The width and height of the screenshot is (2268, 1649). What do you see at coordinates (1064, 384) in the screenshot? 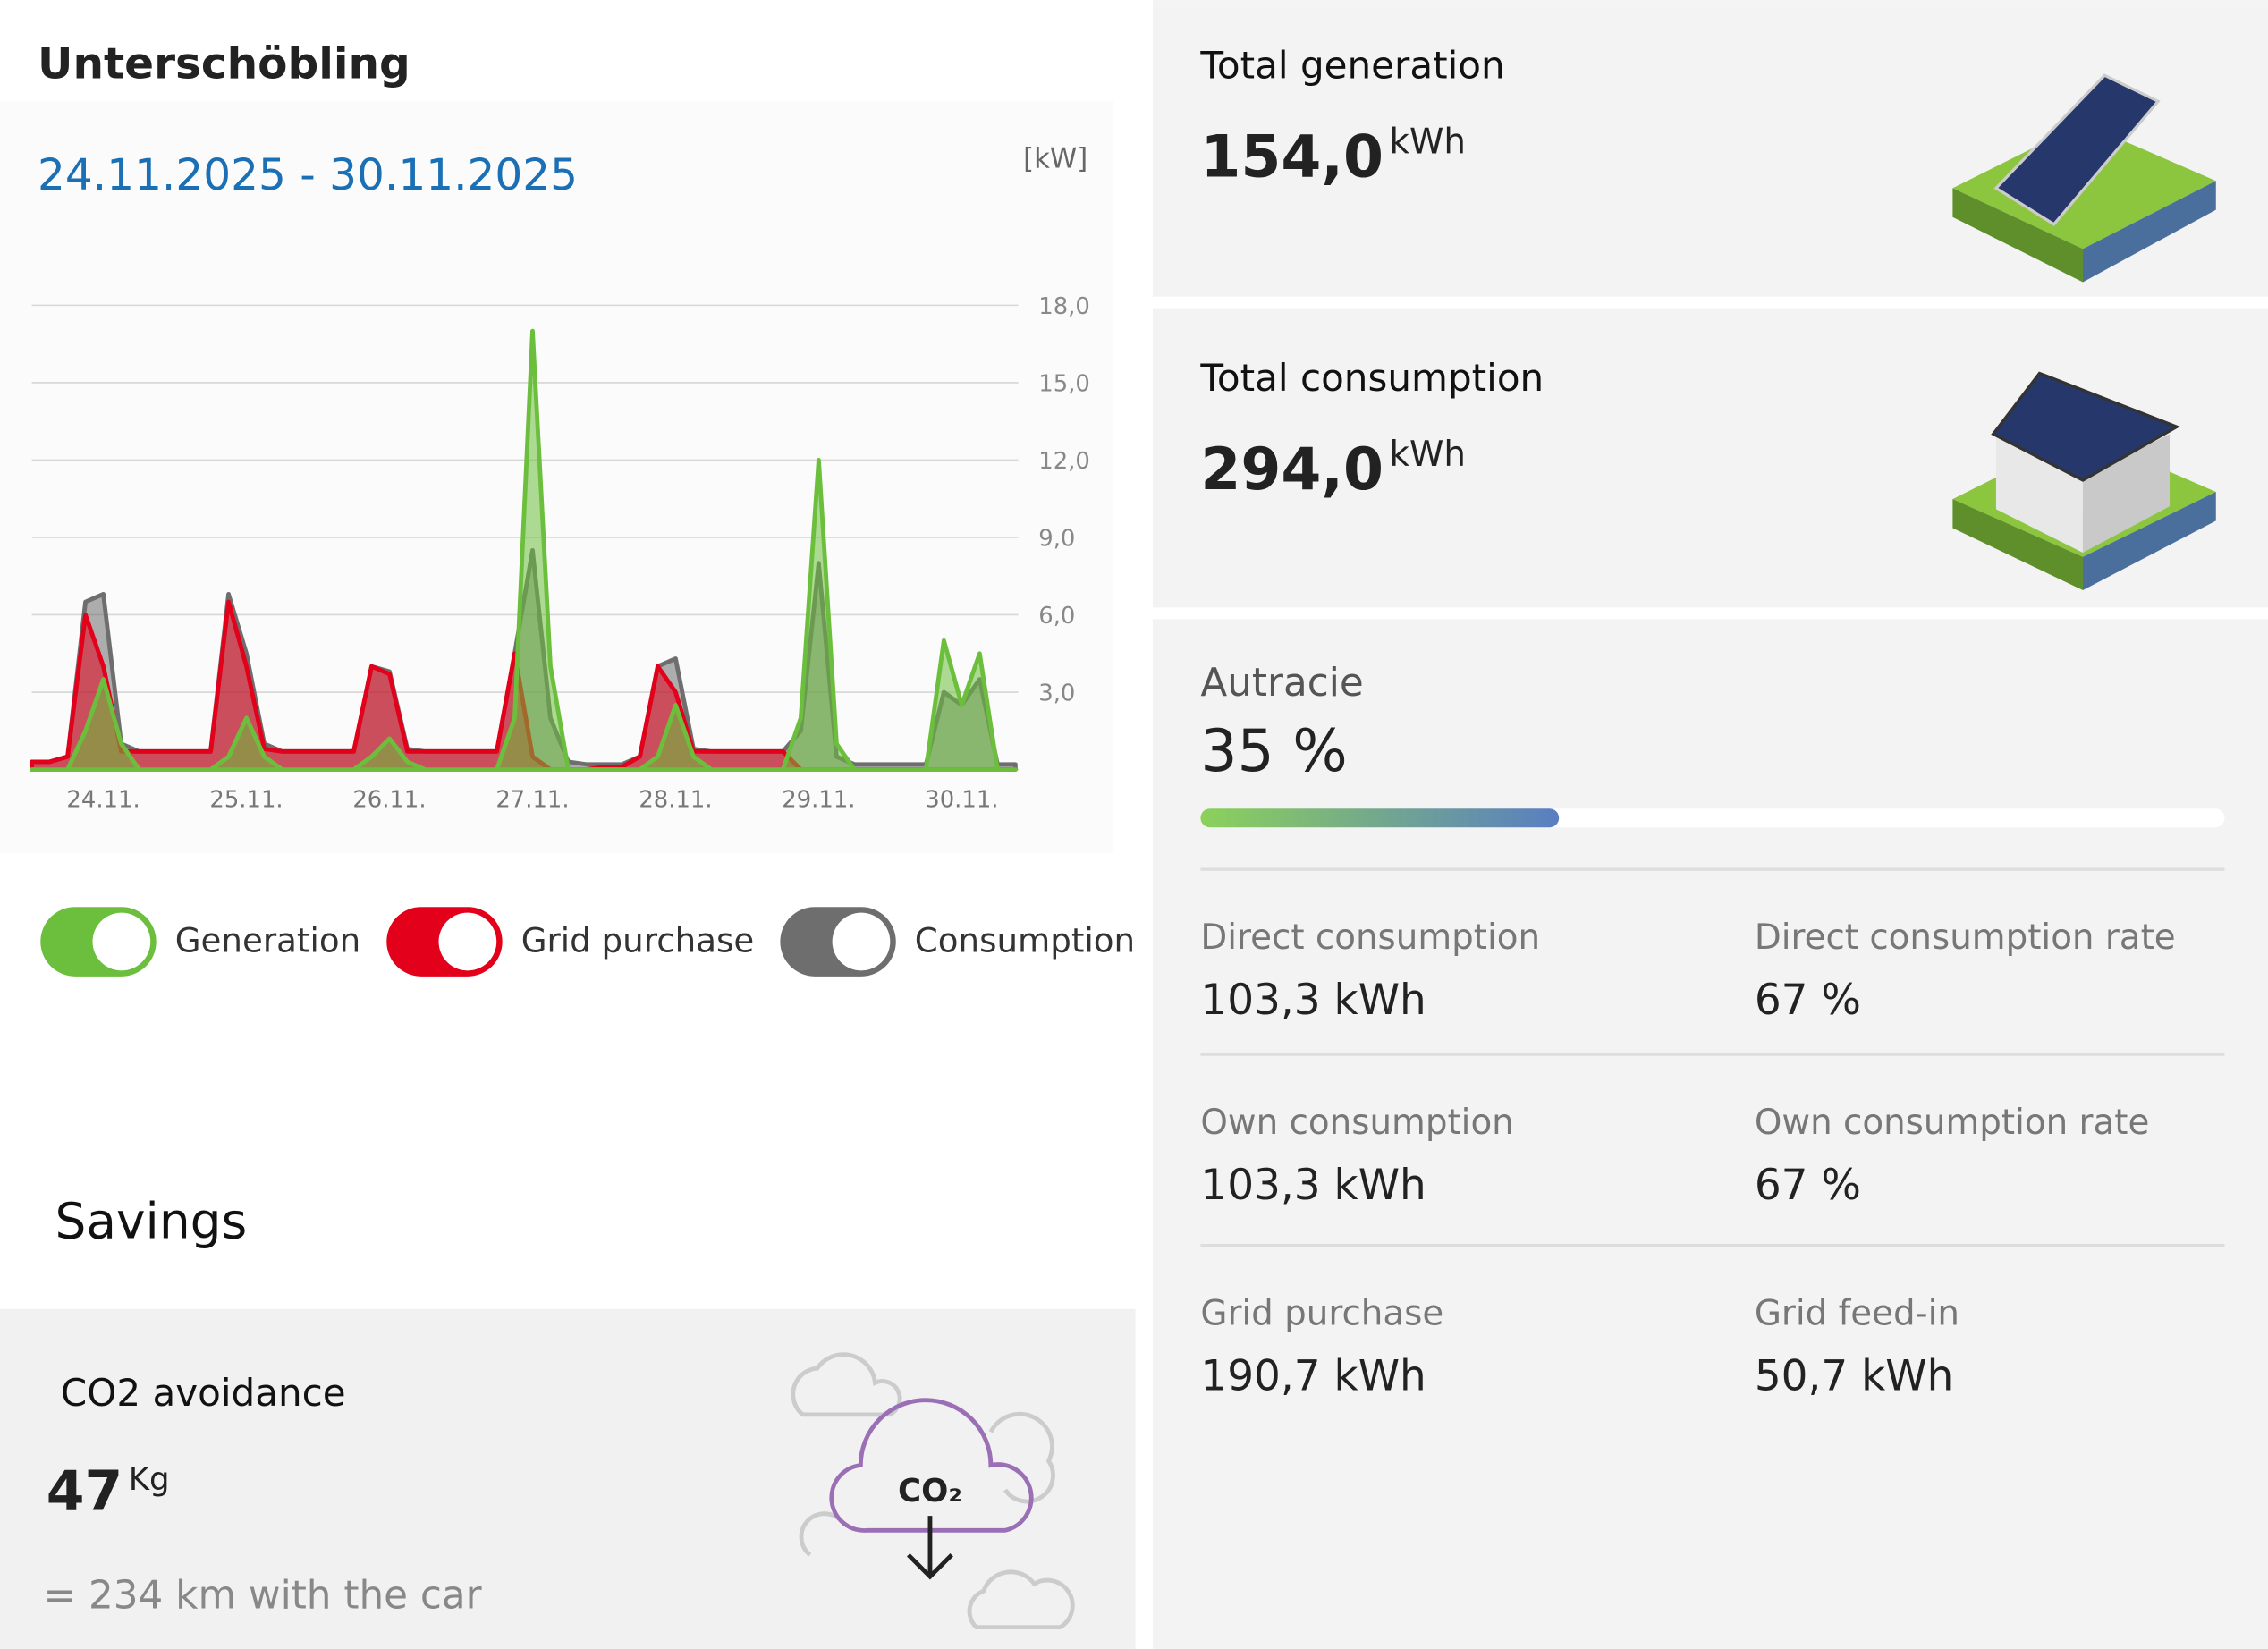
I see `y-tick-label: 15,0` at bounding box center [1064, 384].